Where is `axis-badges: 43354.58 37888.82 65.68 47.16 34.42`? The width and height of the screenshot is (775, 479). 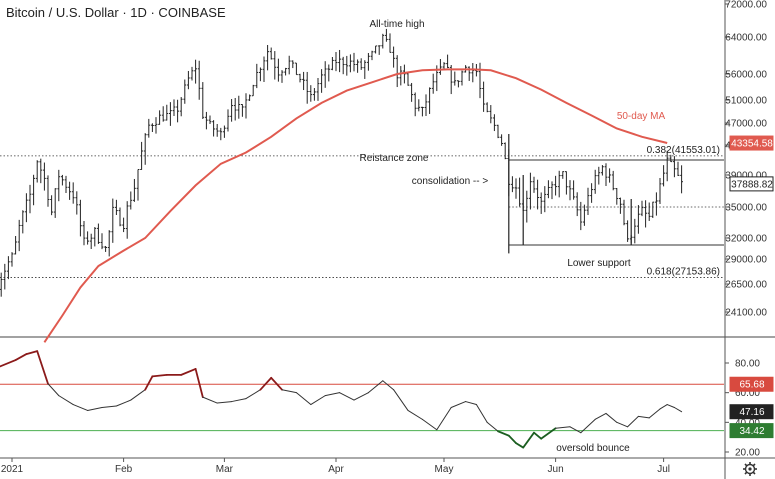
axis-badges: 43354.58 37888.82 65.68 47.16 34.42 is located at coordinates (751, 287).